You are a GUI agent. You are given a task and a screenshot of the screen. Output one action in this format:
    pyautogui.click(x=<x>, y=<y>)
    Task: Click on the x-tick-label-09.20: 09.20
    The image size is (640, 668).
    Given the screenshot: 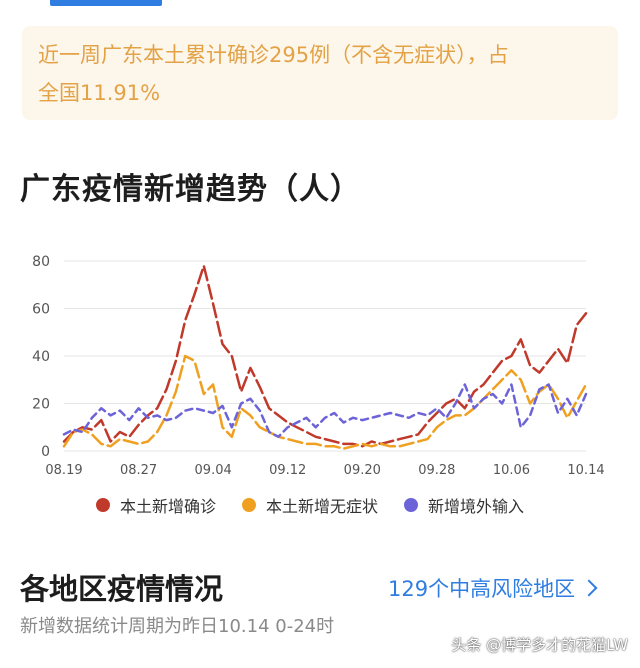 What is the action you would take?
    pyautogui.click(x=362, y=470)
    